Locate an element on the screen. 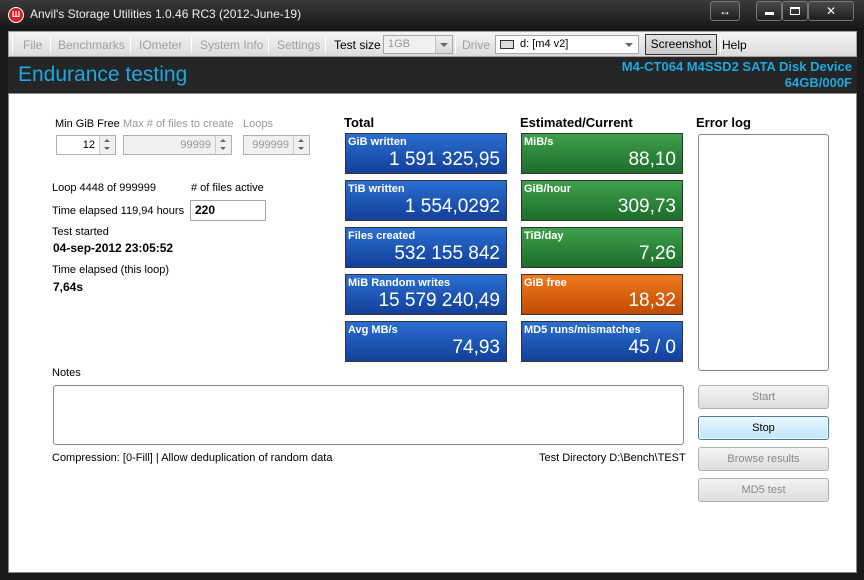 The height and width of the screenshot is (580, 864). error-log-box is located at coordinates (763, 252).